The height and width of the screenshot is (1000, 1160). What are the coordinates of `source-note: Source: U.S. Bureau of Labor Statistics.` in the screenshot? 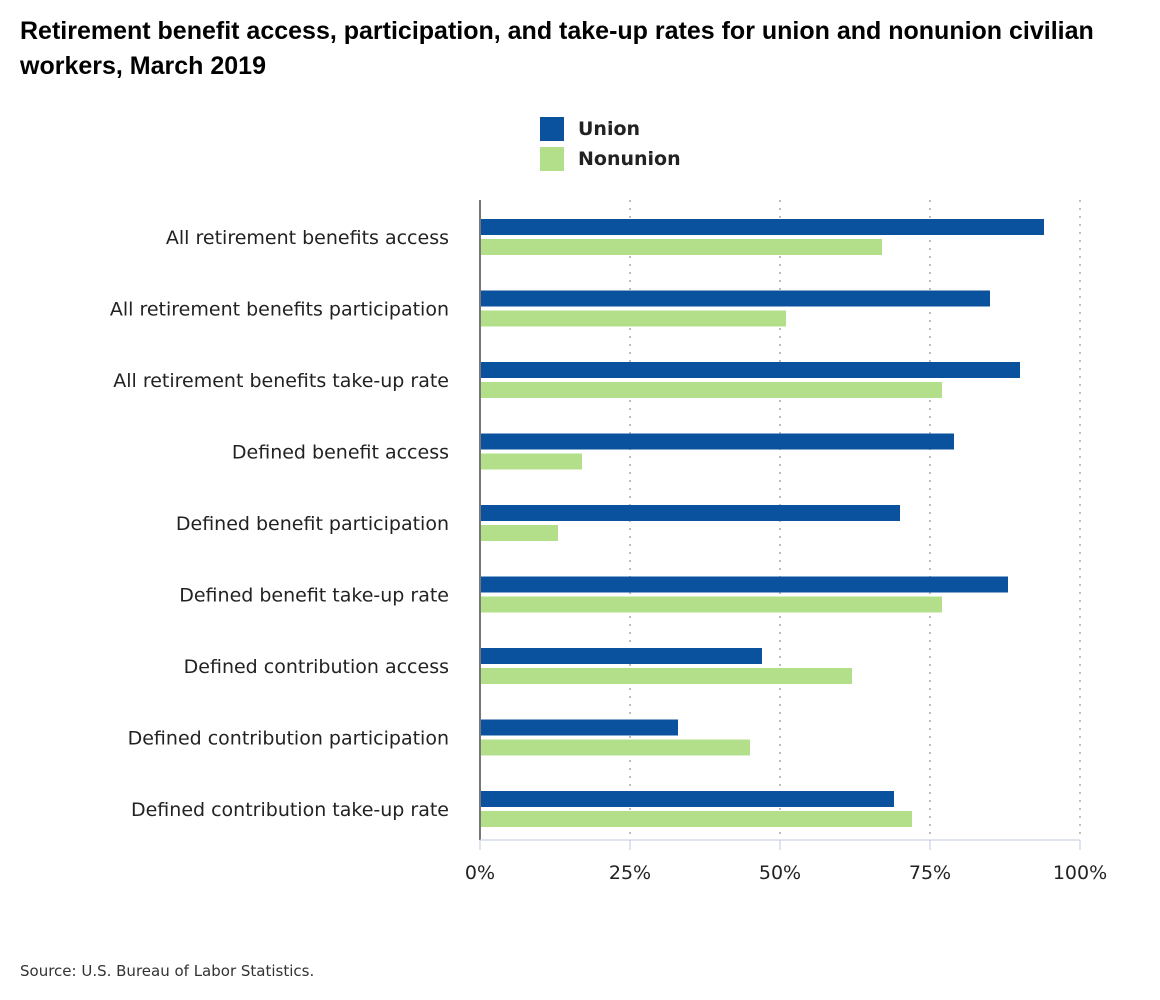 It's located at (167, 971).